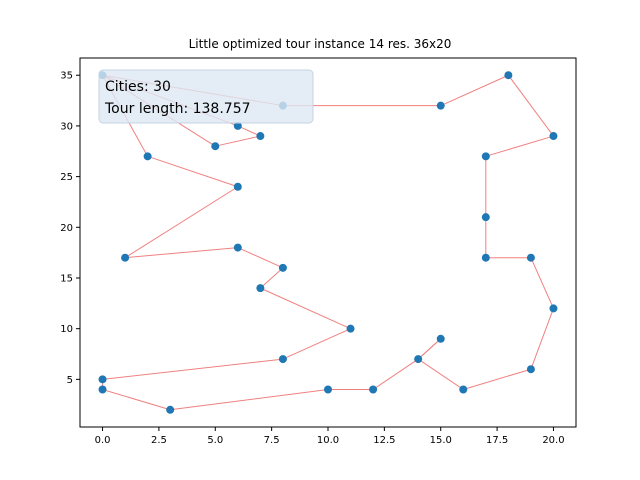  I want to click on y-axis-ticks: 5 10 15 20 25 30 35, so click(70, 228).